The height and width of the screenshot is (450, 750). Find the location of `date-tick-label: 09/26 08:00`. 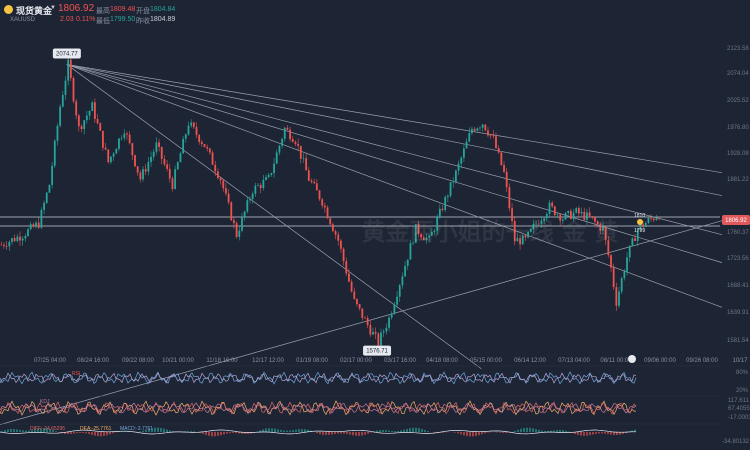

date-tick-label: 09/26 08:00 is located at coordinates (702, 361).